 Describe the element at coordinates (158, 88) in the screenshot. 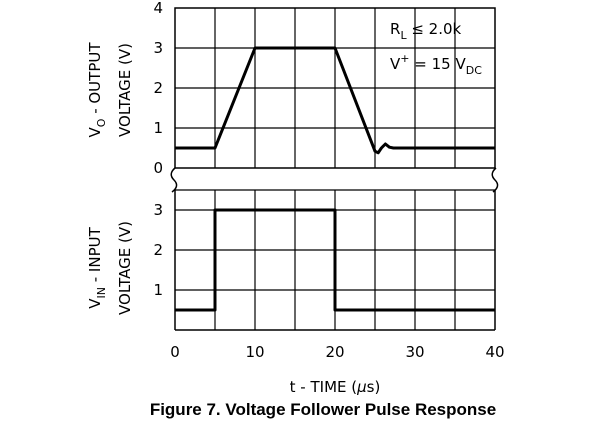

I see `output-ytick-label: 2` at that location.